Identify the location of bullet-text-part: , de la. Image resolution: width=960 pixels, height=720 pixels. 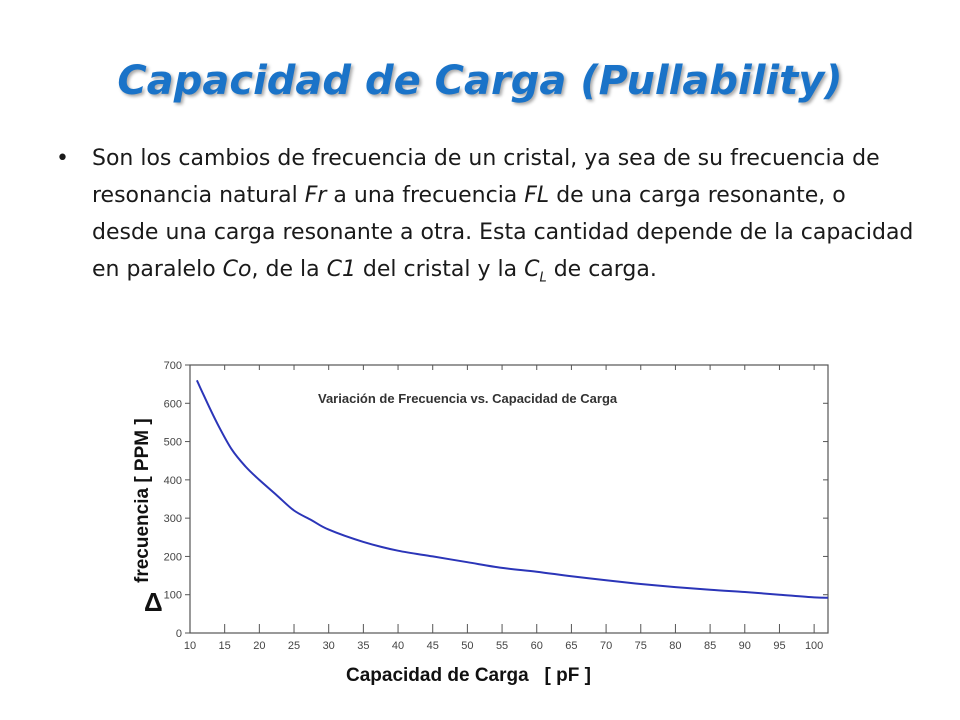
(289, 269).